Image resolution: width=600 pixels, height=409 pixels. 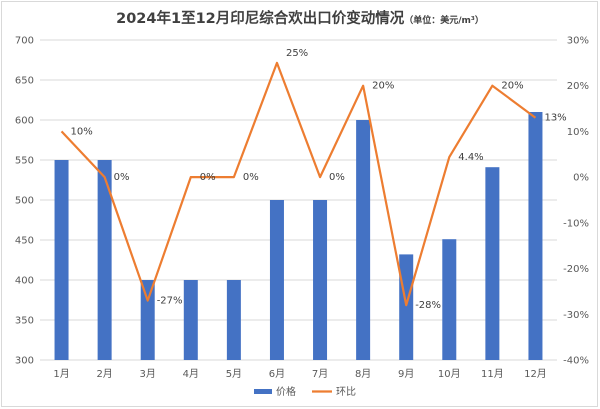 I want to click on left-tick-label: 400, so click(x=24, y=281).